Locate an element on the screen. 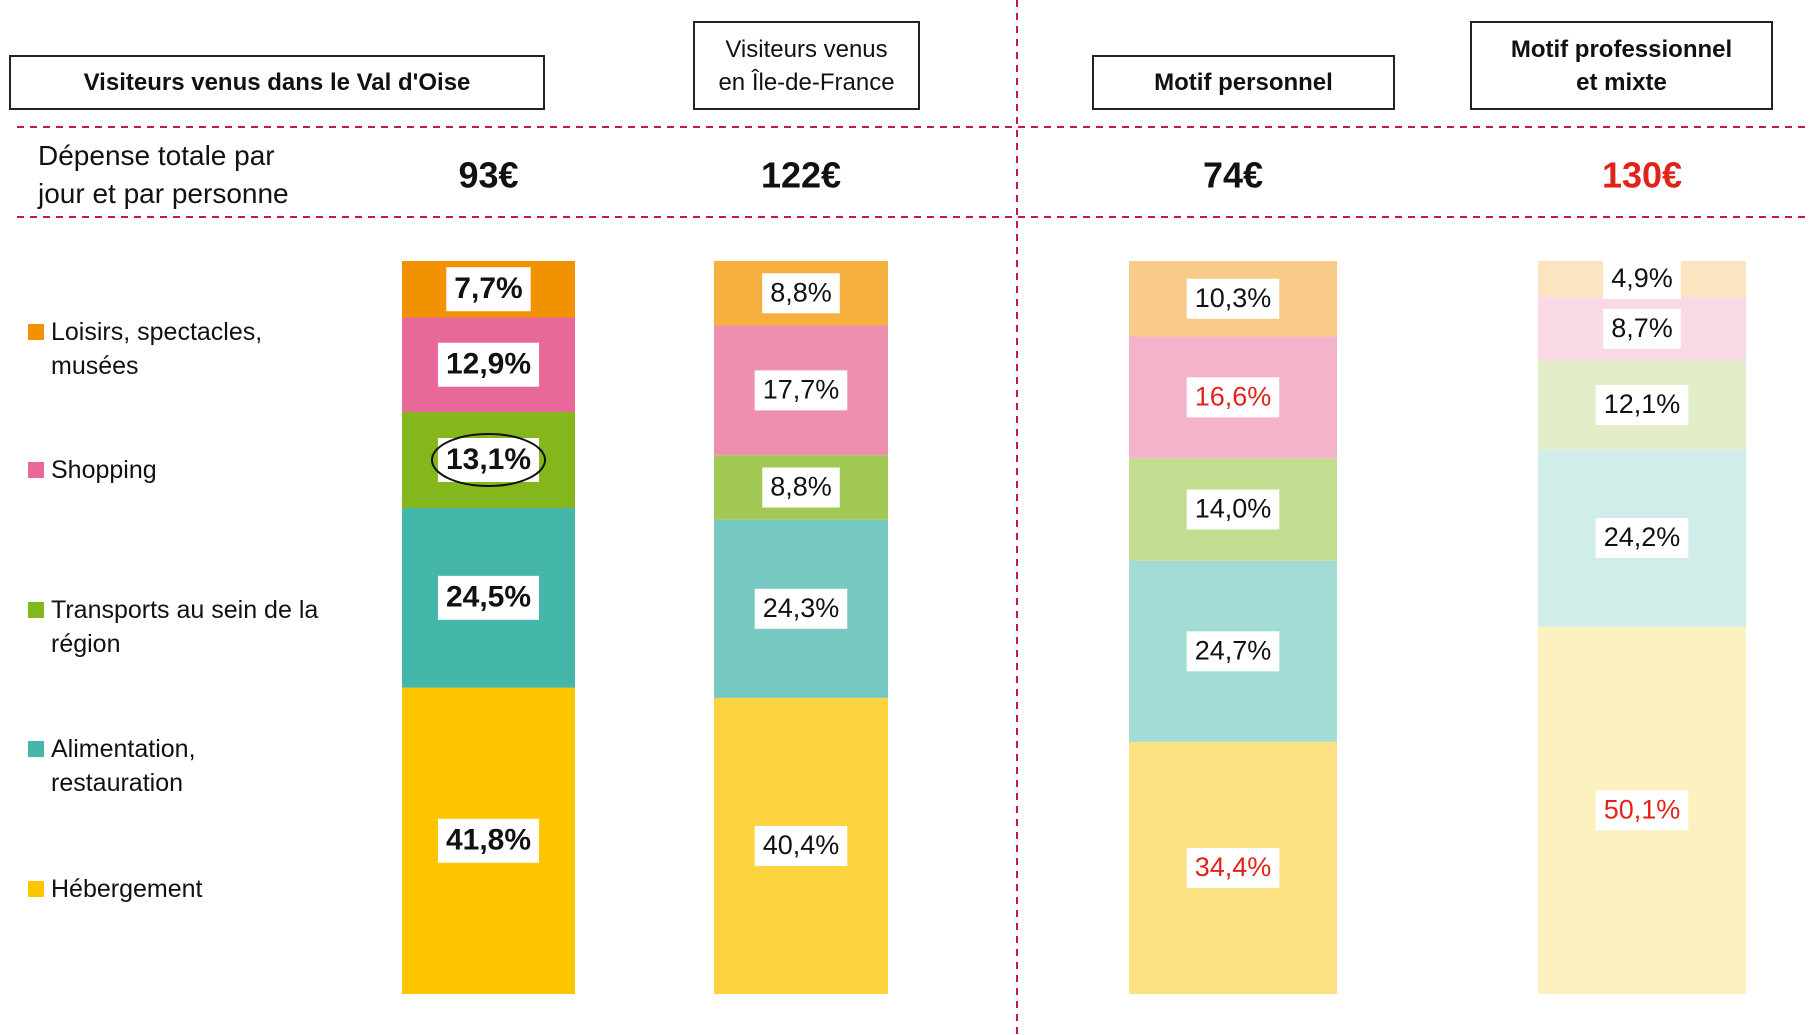 The height and width of the screenshot is (1035, 1812). data-label: 24,7% is located at coordinates (1233, 650).